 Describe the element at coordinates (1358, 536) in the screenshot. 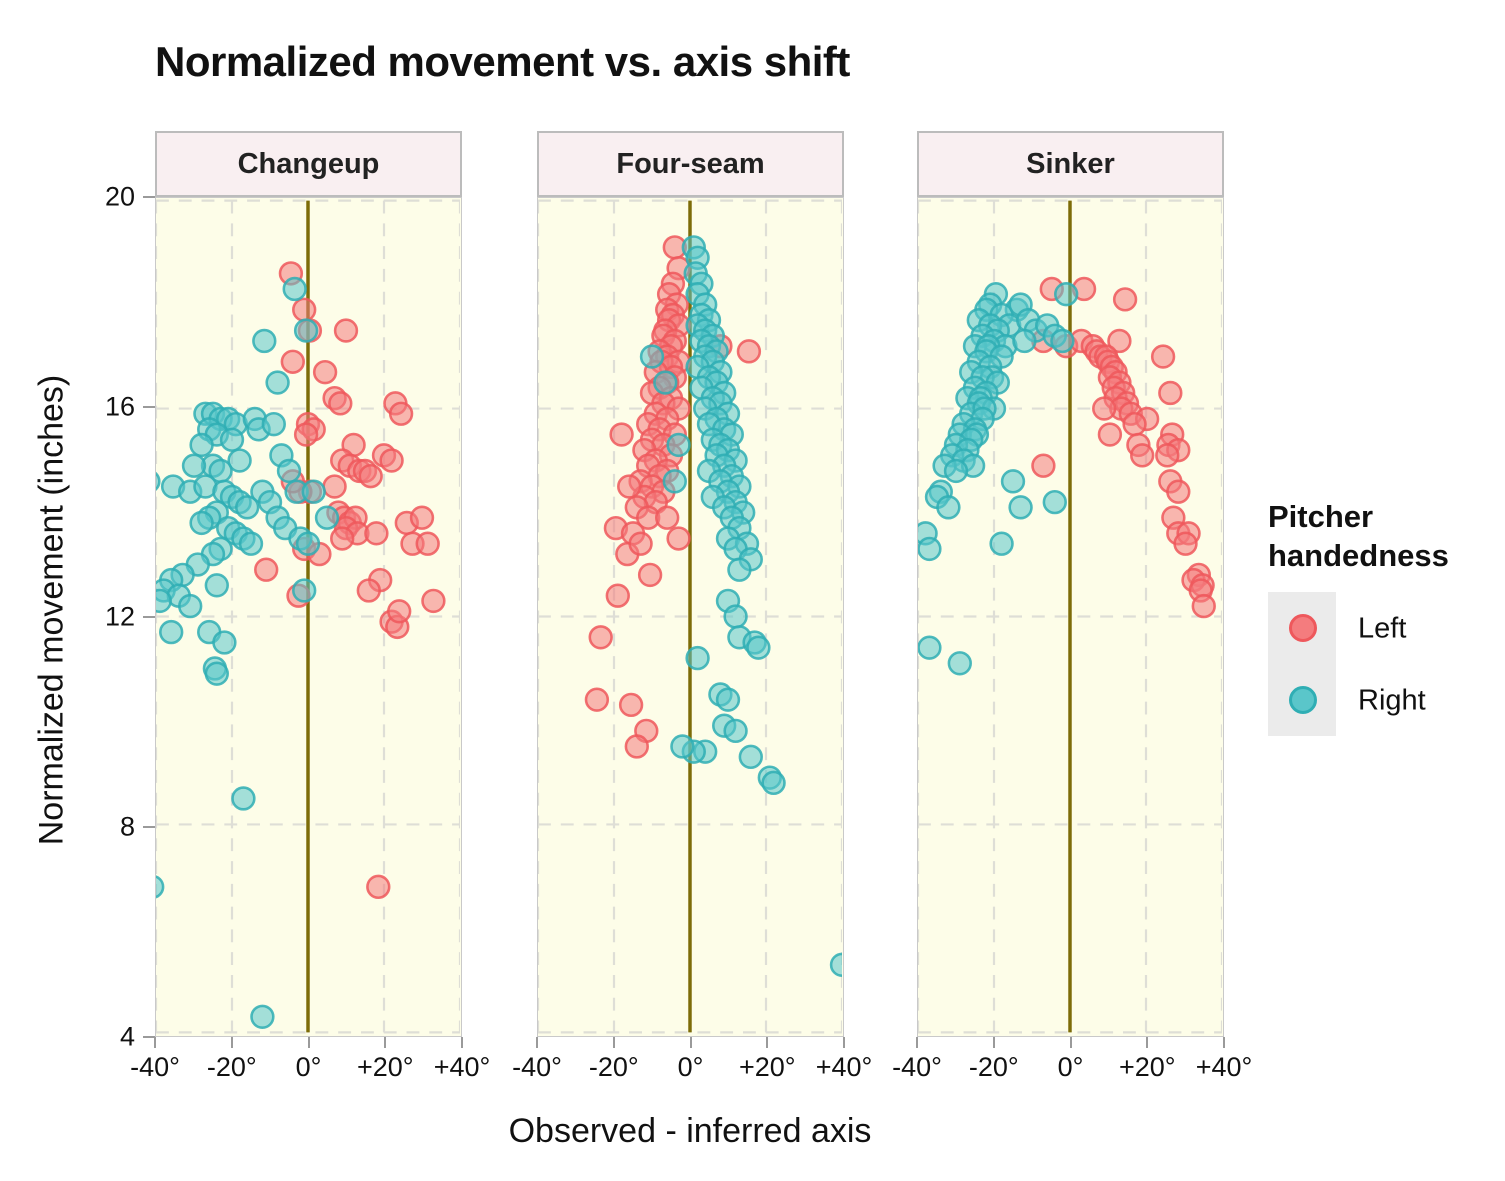

I see `legend-title: Pitcher handedness` at that location.